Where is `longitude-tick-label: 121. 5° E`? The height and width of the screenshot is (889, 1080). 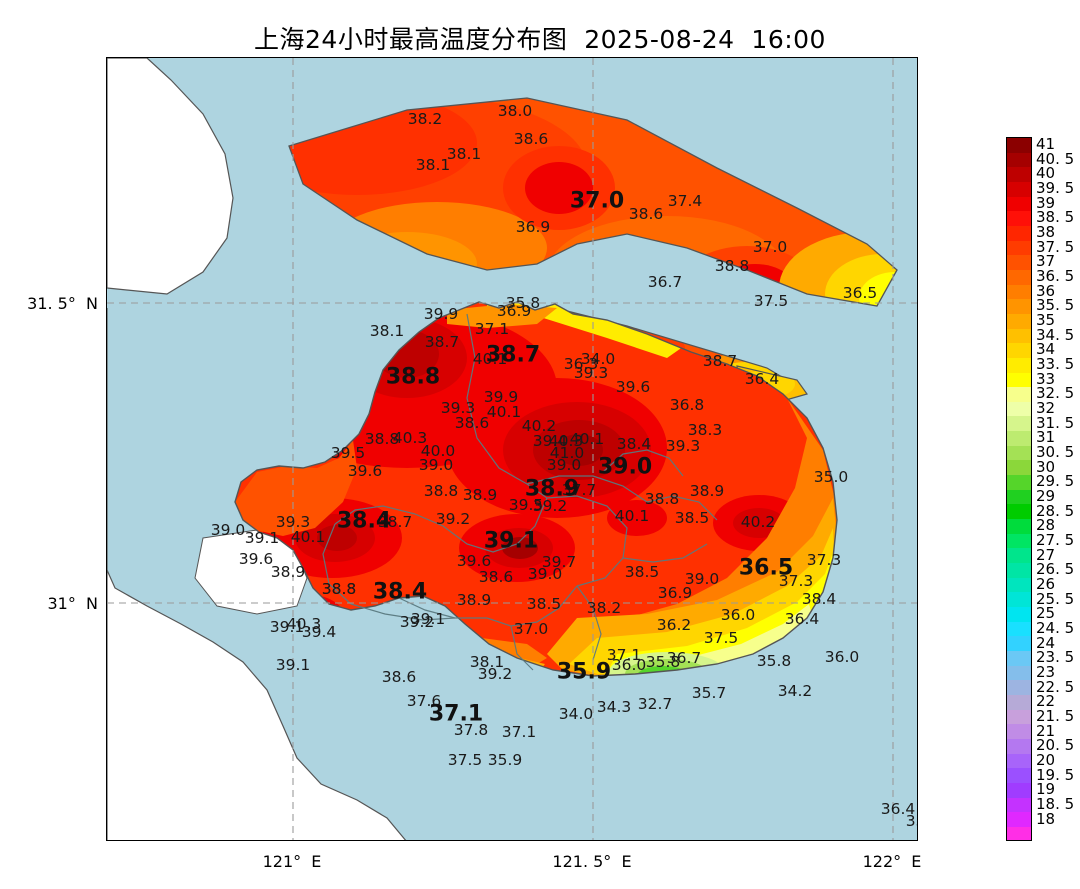 longitude-tick-label: 121. 5° E is located at coordinates (592, 861).